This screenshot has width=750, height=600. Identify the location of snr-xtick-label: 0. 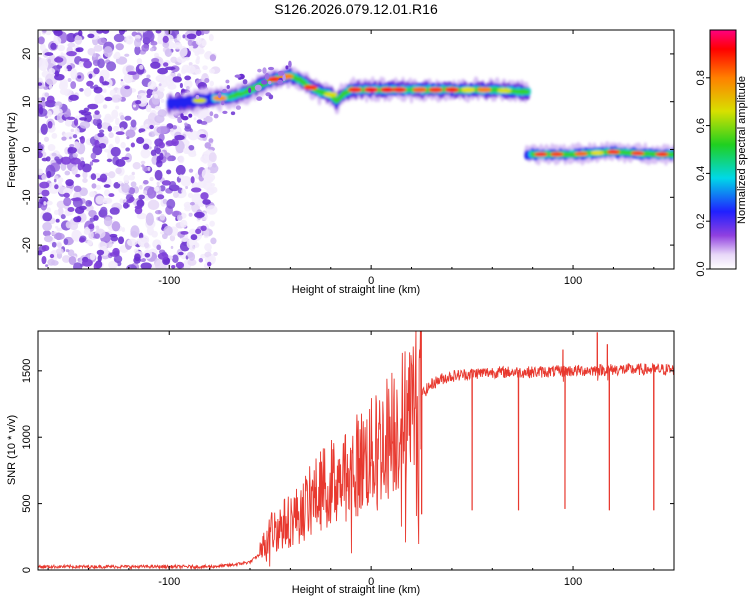
(371, 582).